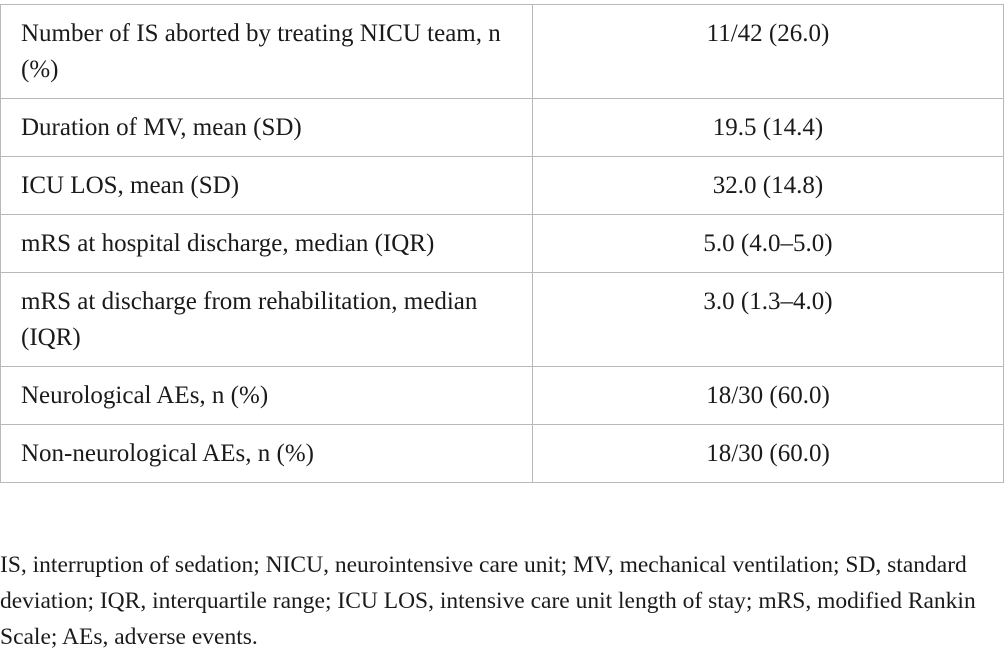 The image size is (1005, 661). Describe the element at coordinates (768, 51) in the screenshot. I see `row-value: 11/42 (26.0)` at that location.